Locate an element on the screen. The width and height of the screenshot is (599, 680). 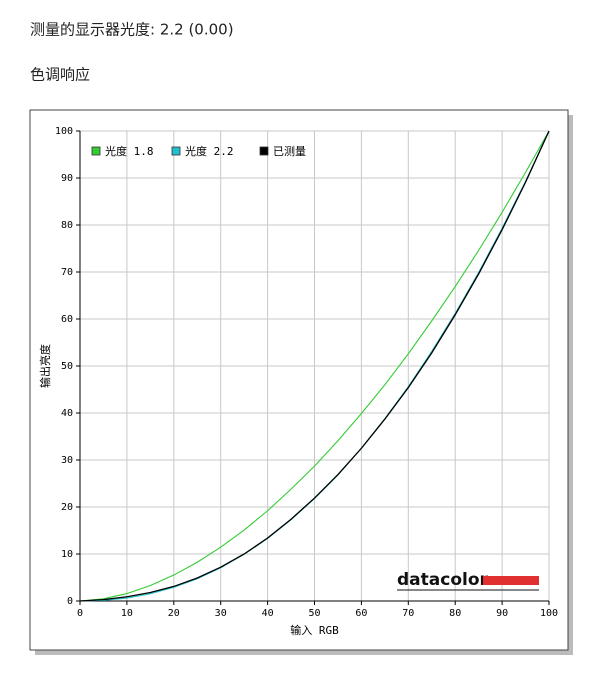
y-tick-label: 0 is located at coordinates (70, 601).